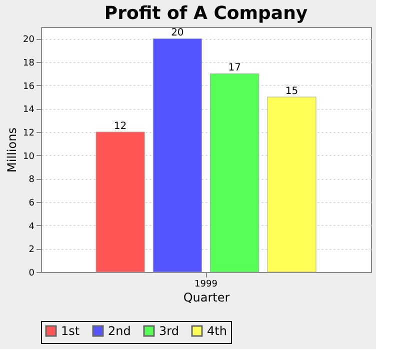 The image size is (400, 350). I want to click on x-tick-label: 1999, so click(206, 285).